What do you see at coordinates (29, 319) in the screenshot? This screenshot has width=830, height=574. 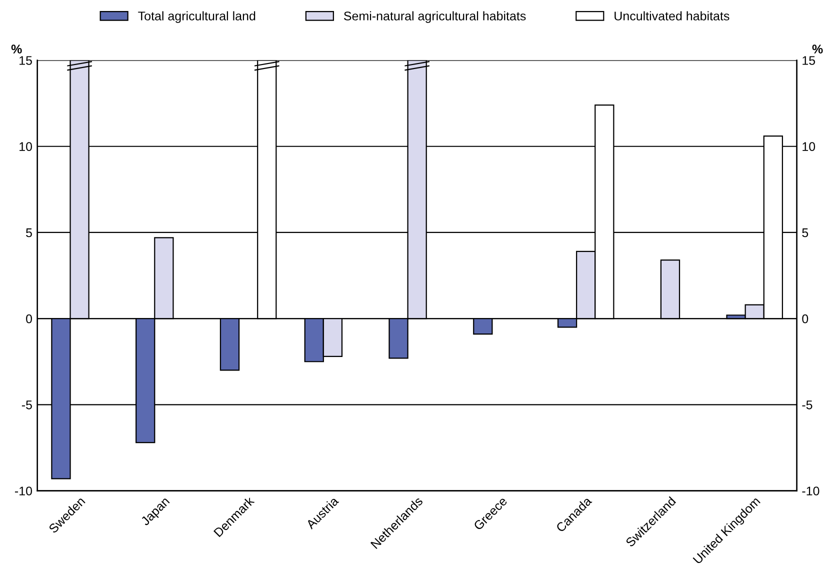 I see `y-tick-label: 0` at bounding box center [29, 319].